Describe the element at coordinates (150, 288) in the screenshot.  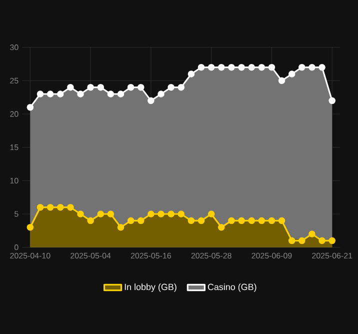
I see `legend-label: In lobby (GB)` at that location.